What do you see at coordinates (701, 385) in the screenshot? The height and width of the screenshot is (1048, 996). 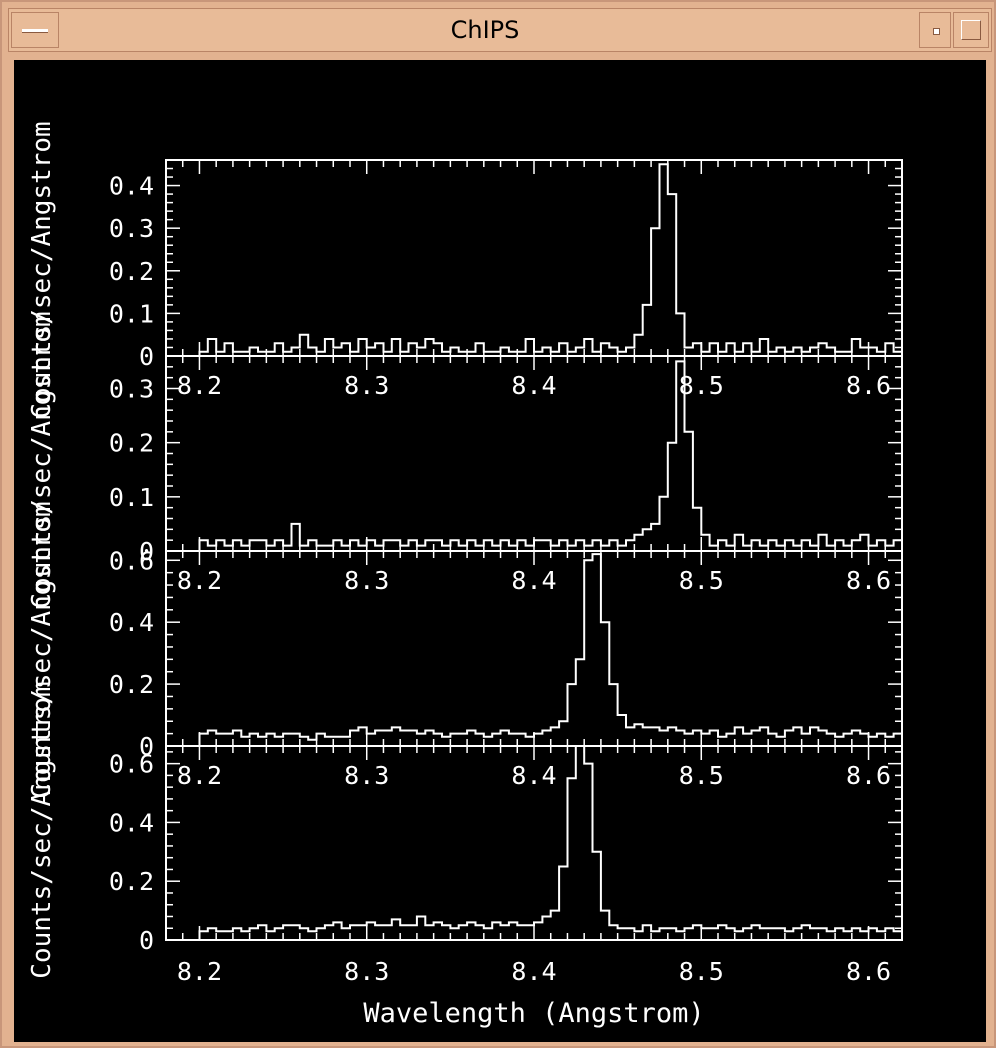 I see `panel-1-x-tick-label: 8.5` at bounding box center [701, 385].